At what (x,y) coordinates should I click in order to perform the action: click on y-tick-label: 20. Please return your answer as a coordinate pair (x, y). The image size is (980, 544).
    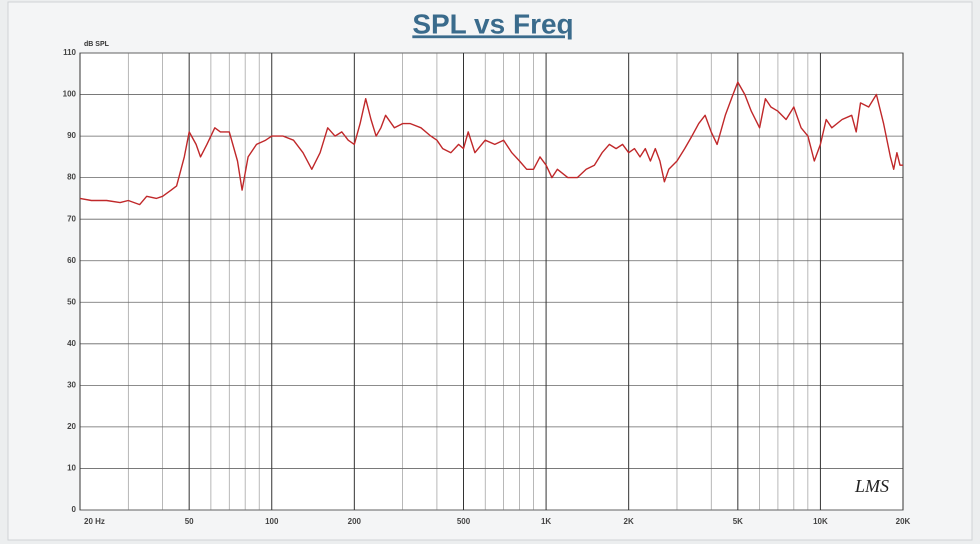
    Looking at the image, I should click on (71, 426).